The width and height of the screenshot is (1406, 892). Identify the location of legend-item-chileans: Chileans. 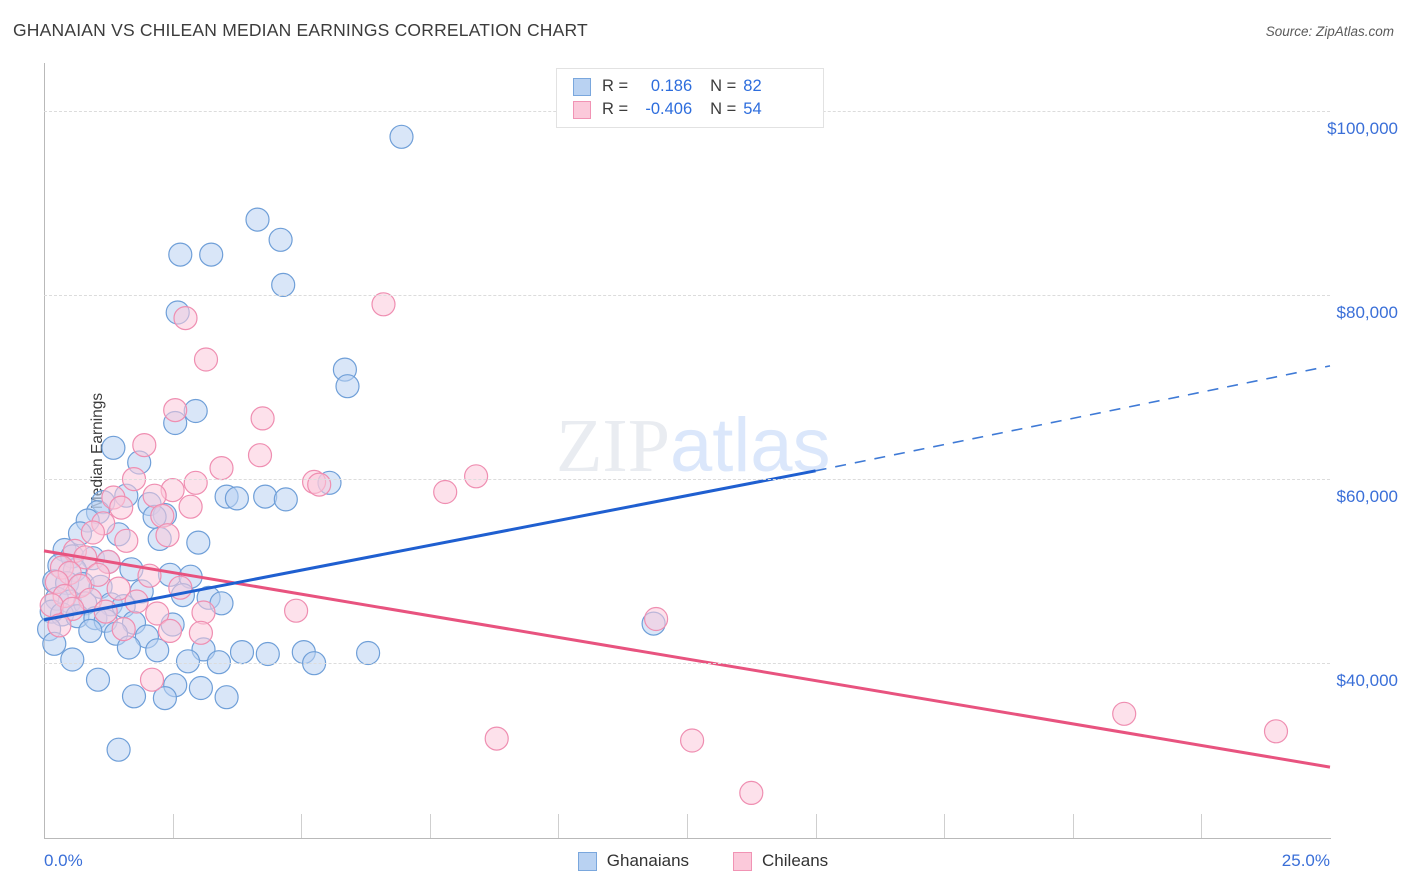
(780, 861).